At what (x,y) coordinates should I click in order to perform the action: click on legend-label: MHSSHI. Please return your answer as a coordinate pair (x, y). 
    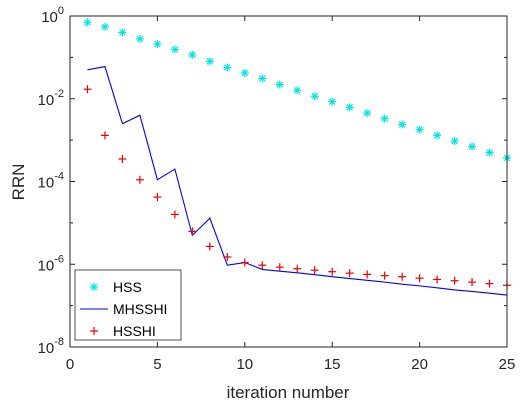
    Looking at the image, I should click on (140, 309).